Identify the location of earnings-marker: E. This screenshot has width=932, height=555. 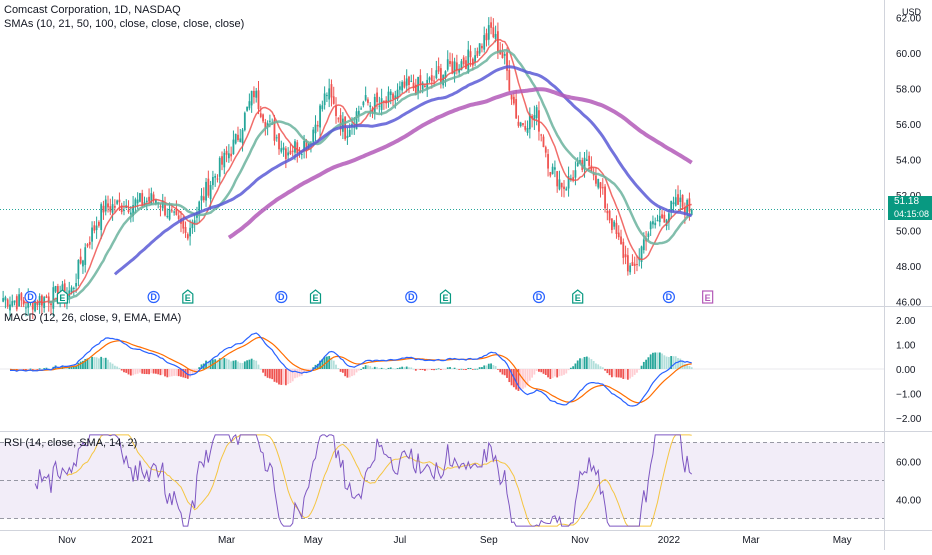
(445, 296).